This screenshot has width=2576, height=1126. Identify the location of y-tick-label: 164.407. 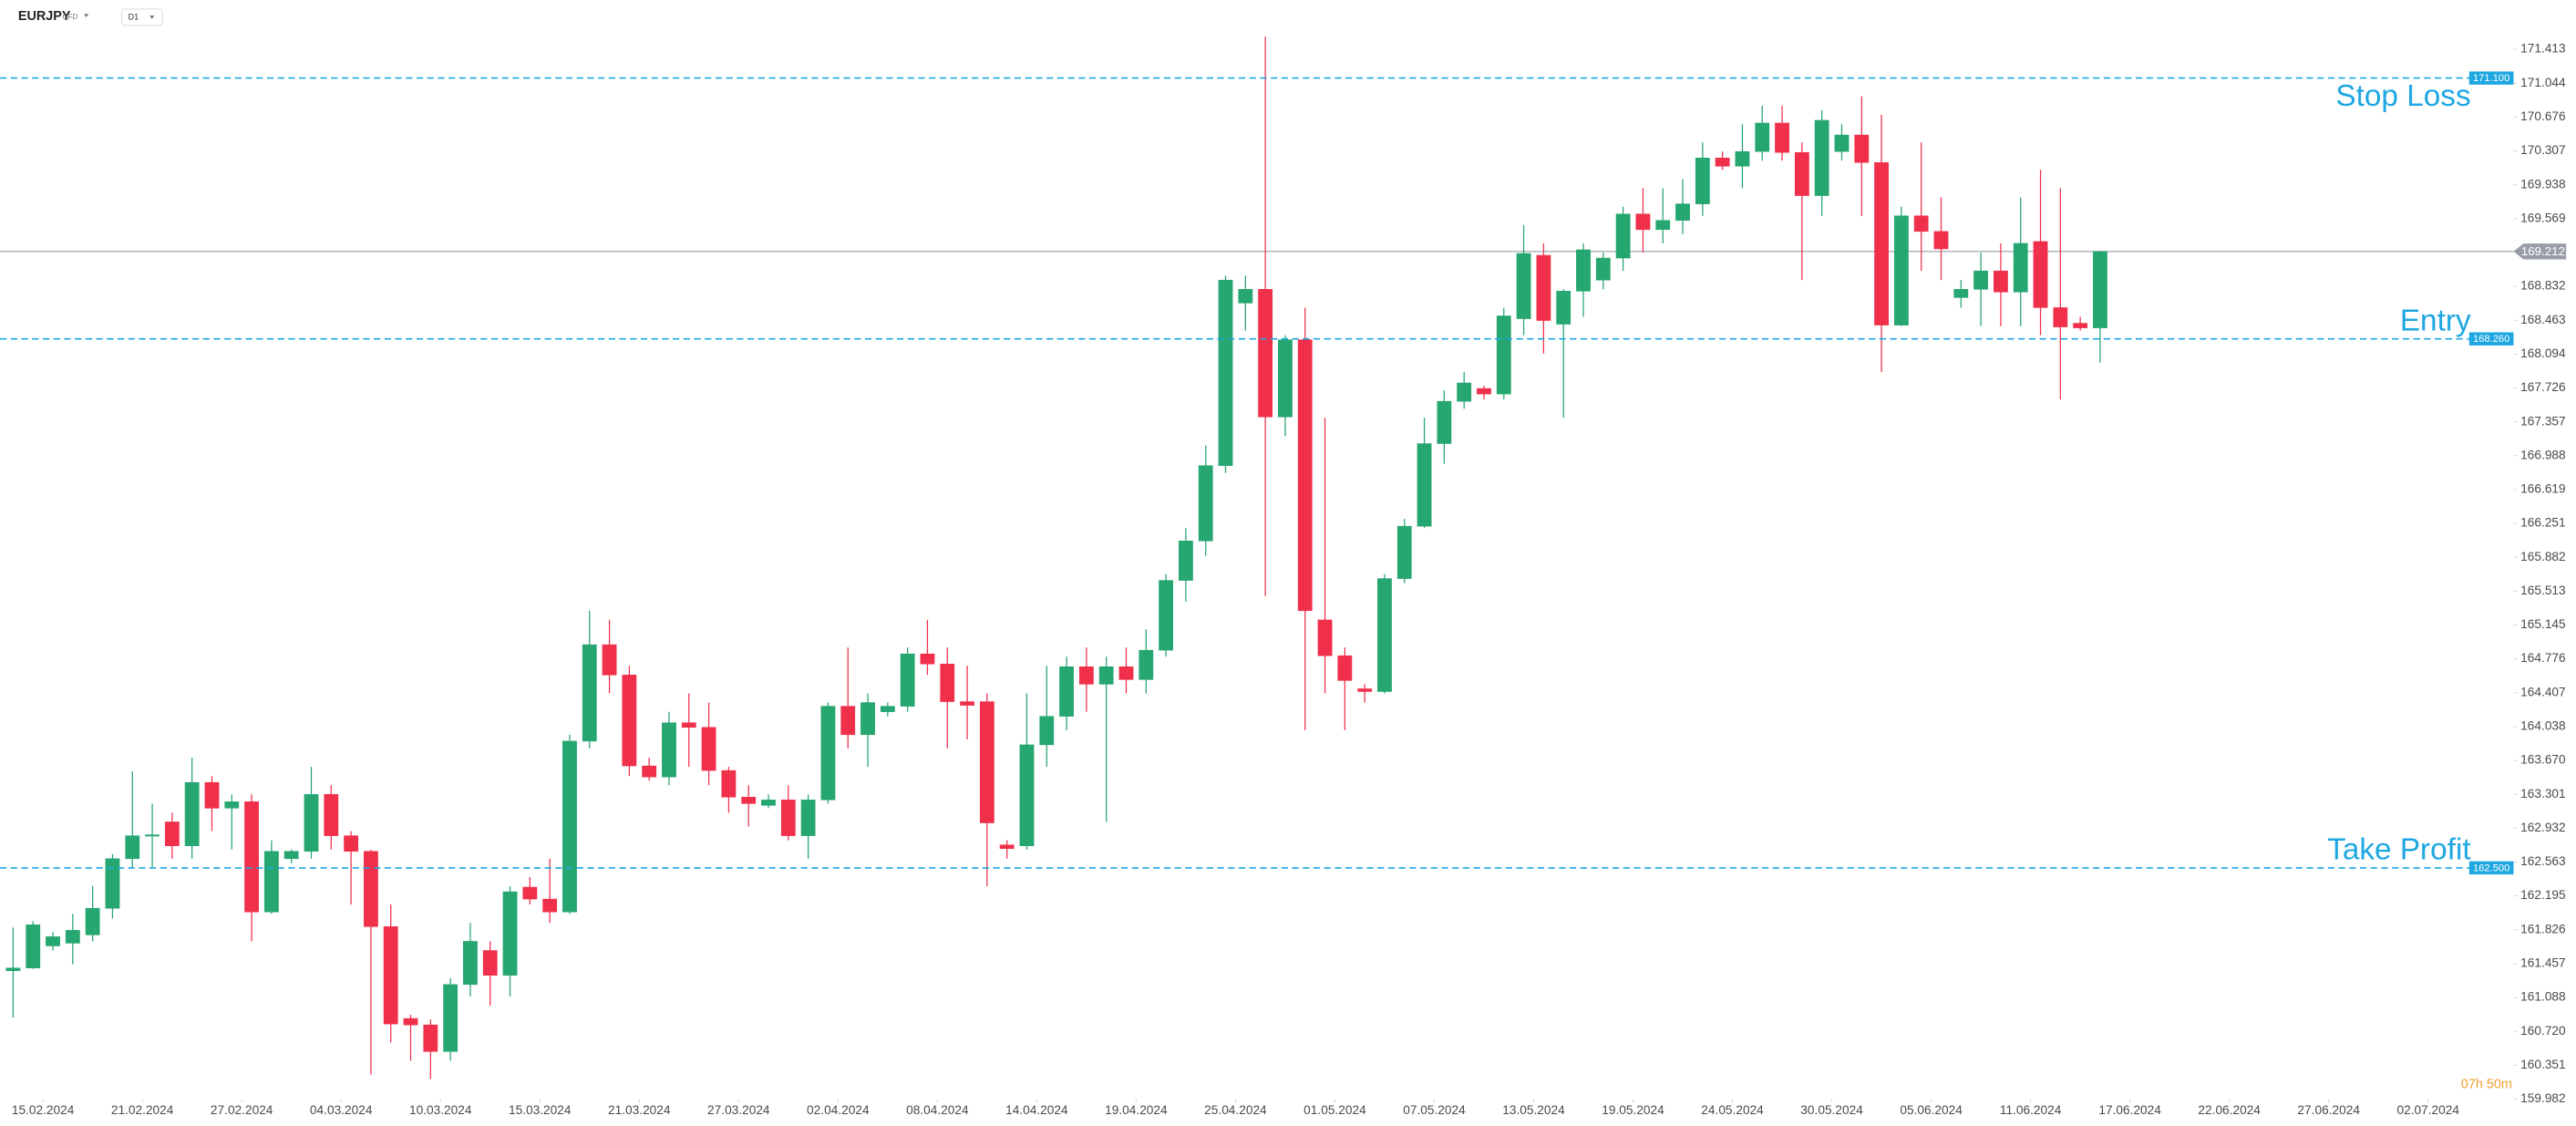
(2542, 692).